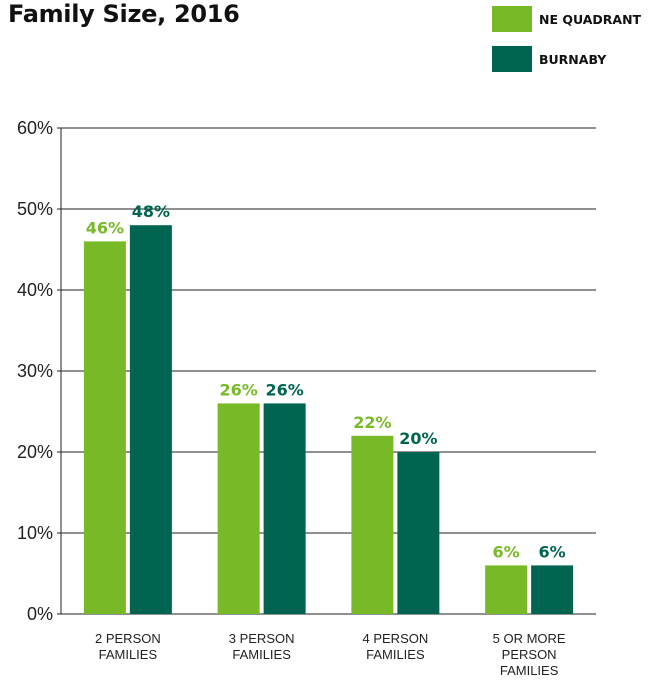  What do you see at coordinates (35, 452) in the screenshot?
I see `y-tick-label-20: 20%` at bounding box center [35, 452].